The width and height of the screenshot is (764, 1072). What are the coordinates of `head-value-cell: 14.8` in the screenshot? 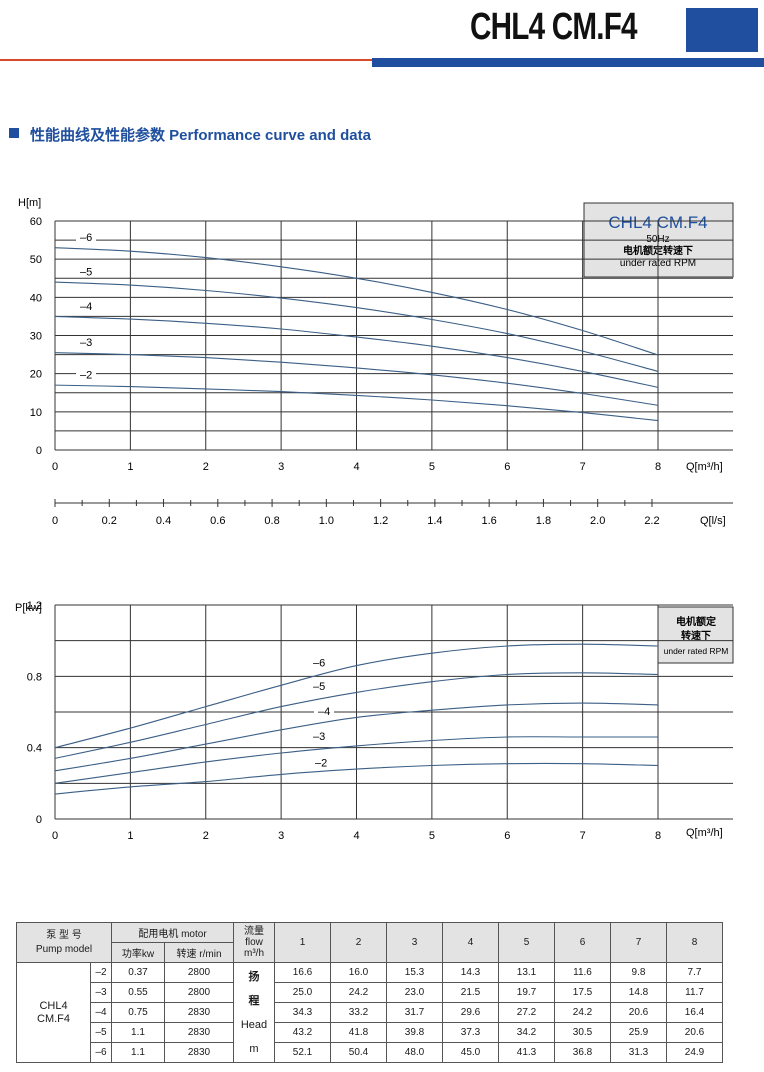 It's located at (638, 992).